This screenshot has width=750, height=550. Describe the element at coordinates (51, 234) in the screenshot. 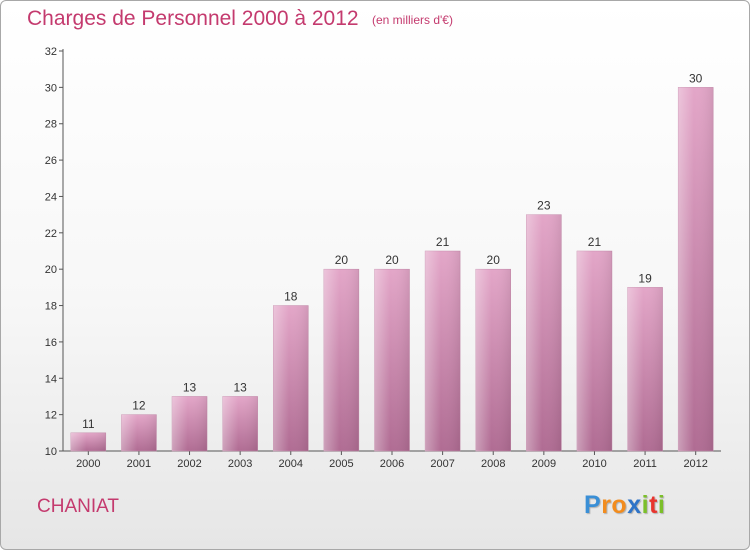

I see `y-tick-label: 22` at that location.